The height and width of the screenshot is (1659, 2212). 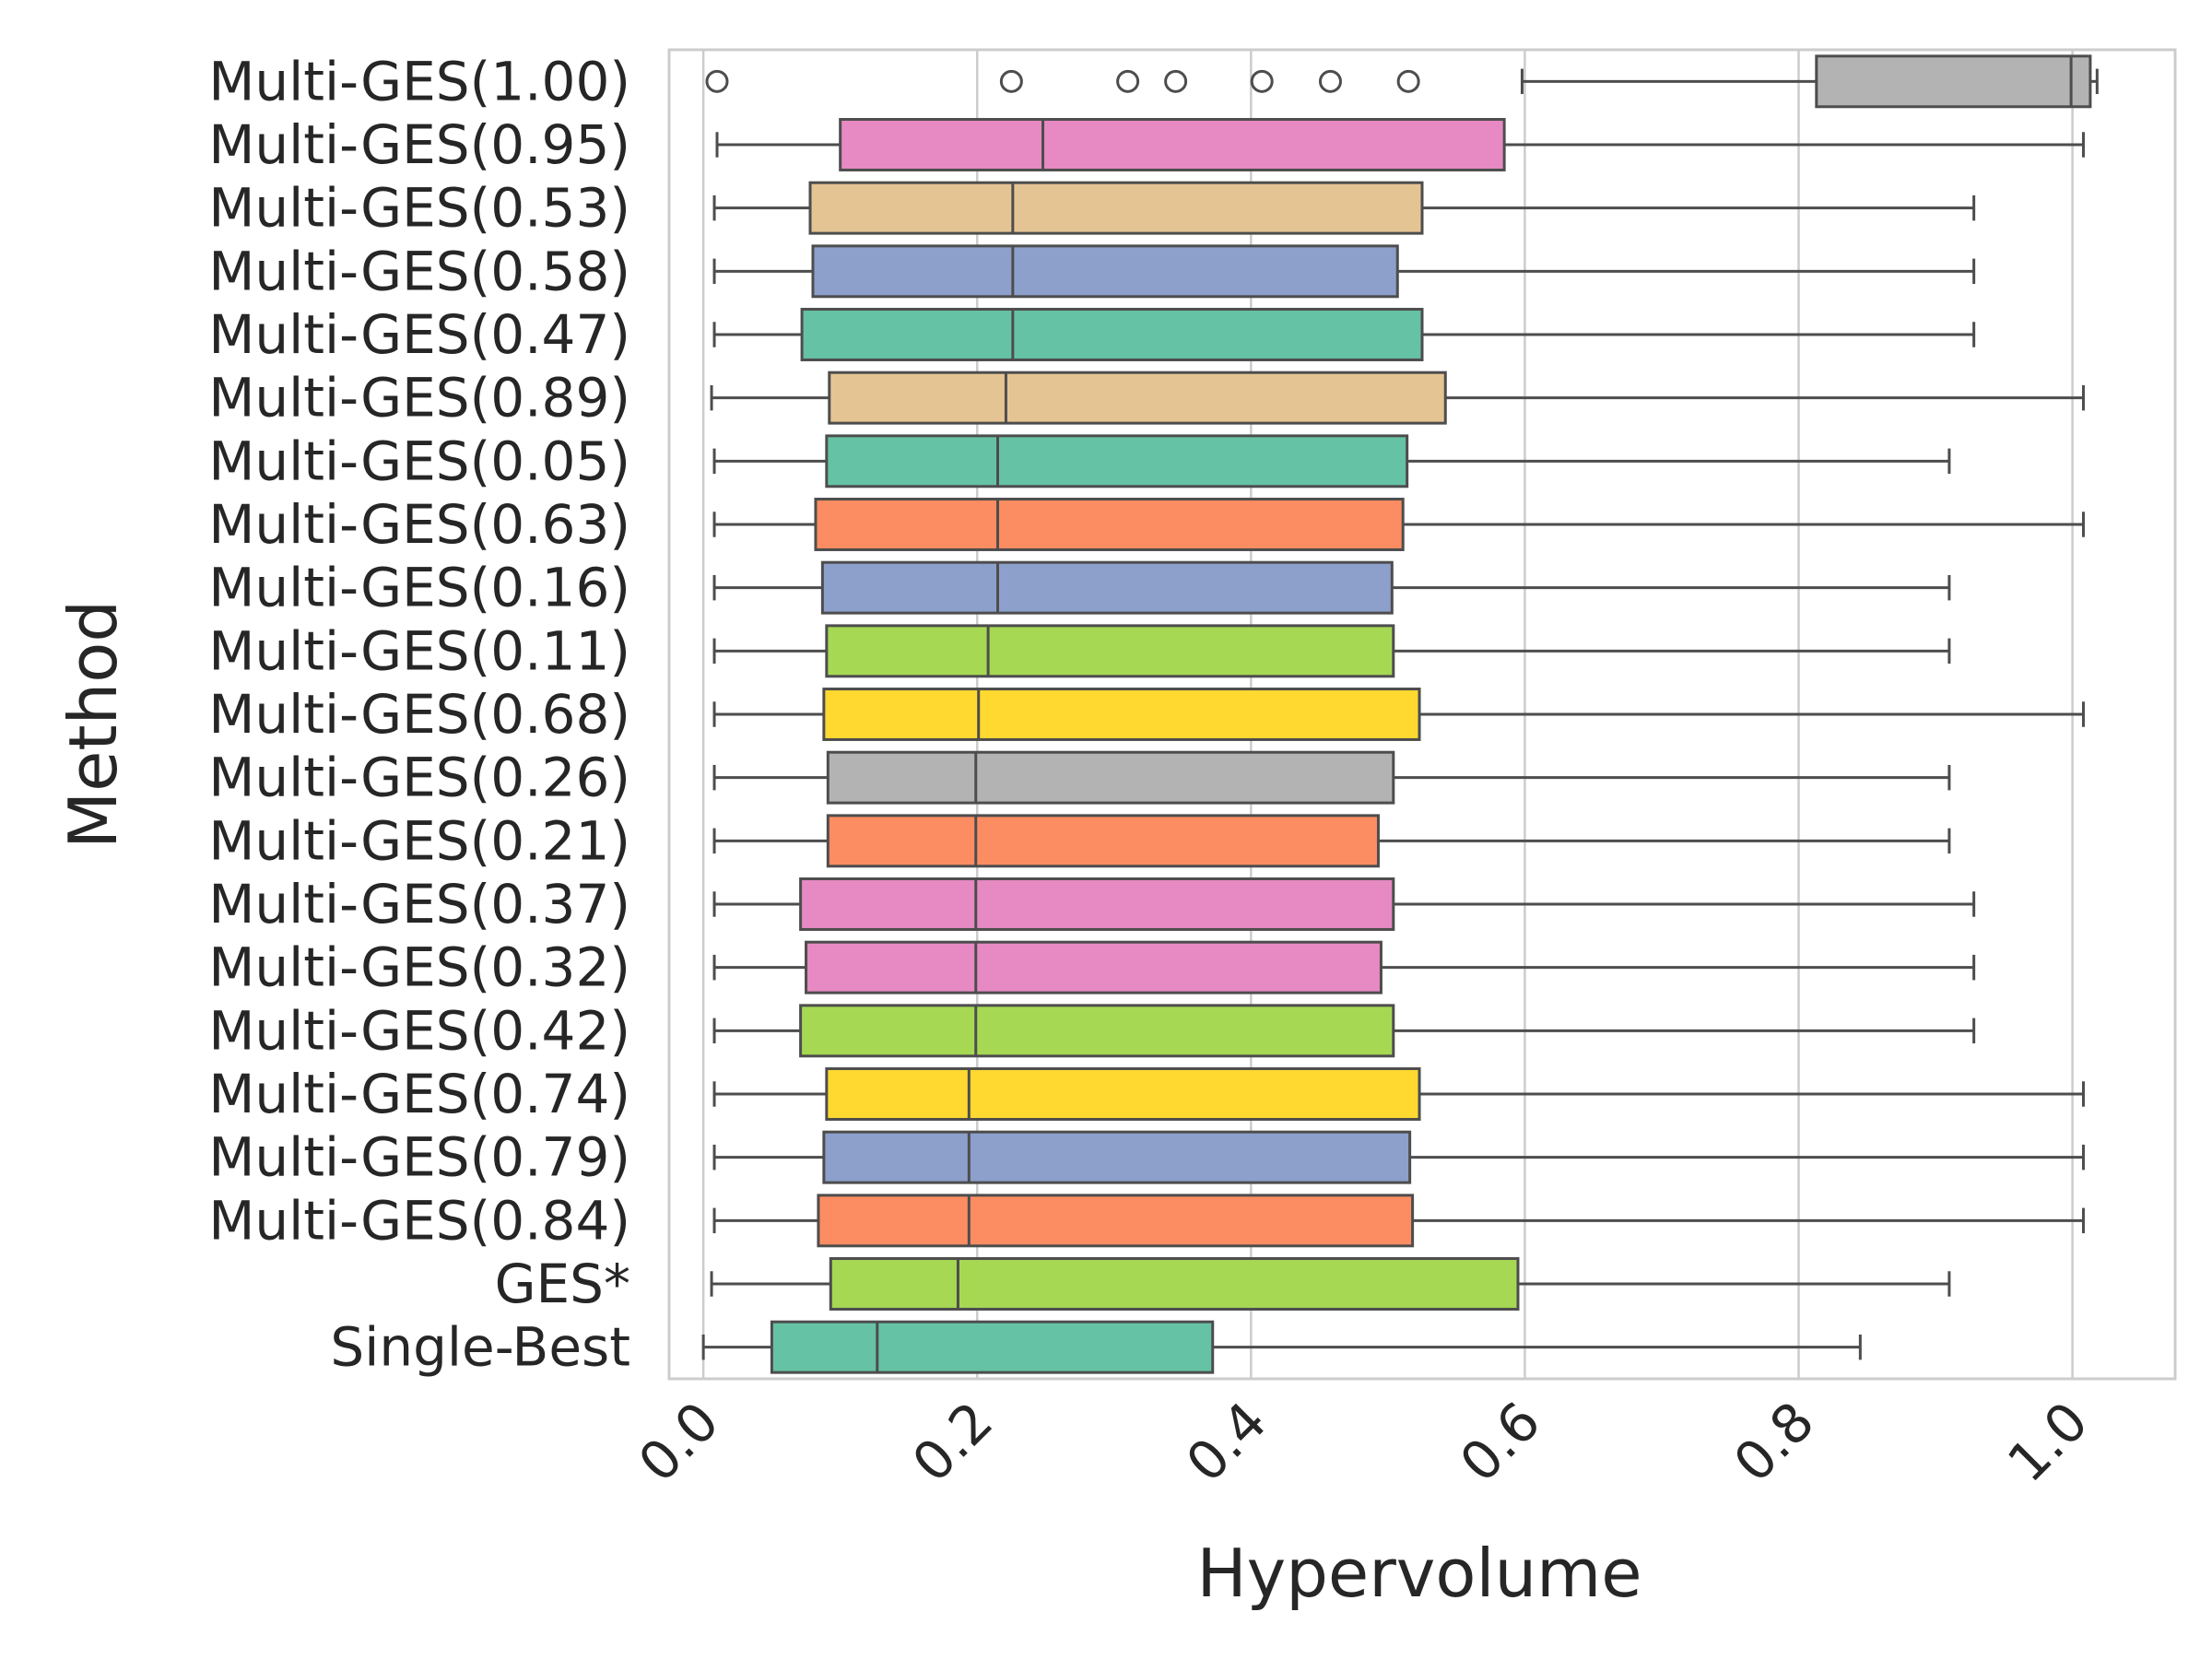 What do you see at coordinates (419, 398) in the screenshot?
I see `y-tick-label: Multi-GES(0.89)` at bounding box center [419, 398].